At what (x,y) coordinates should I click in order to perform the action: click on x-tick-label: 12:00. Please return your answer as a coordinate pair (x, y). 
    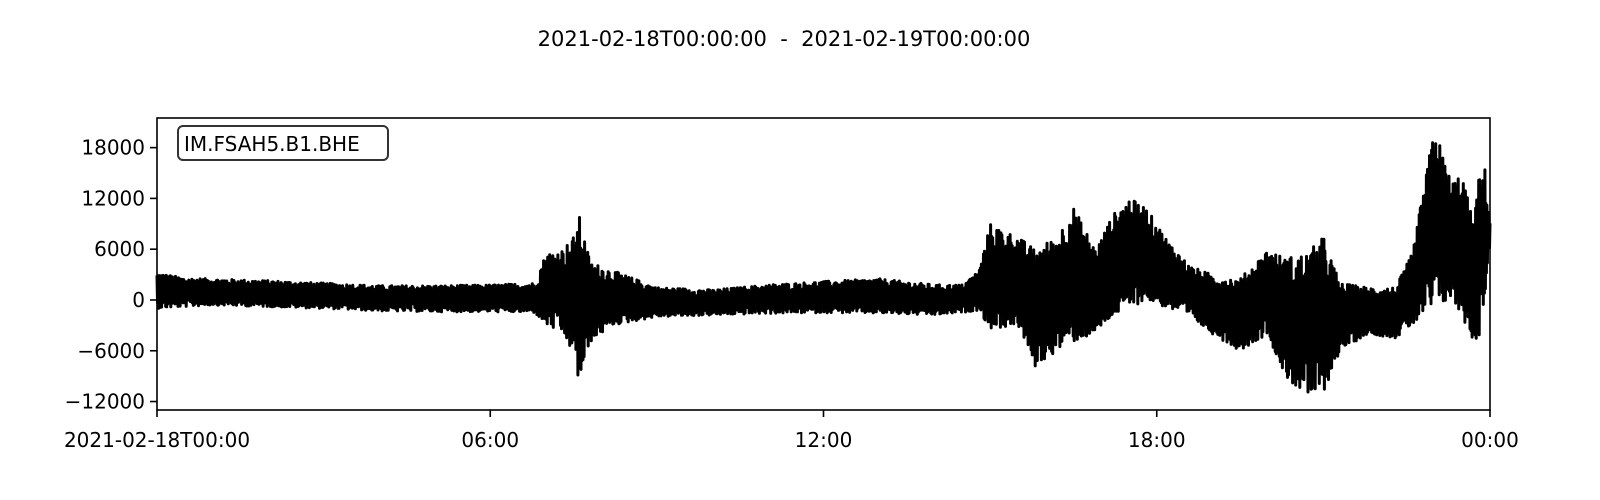
    Looking at the image, I should click on (824, 440).